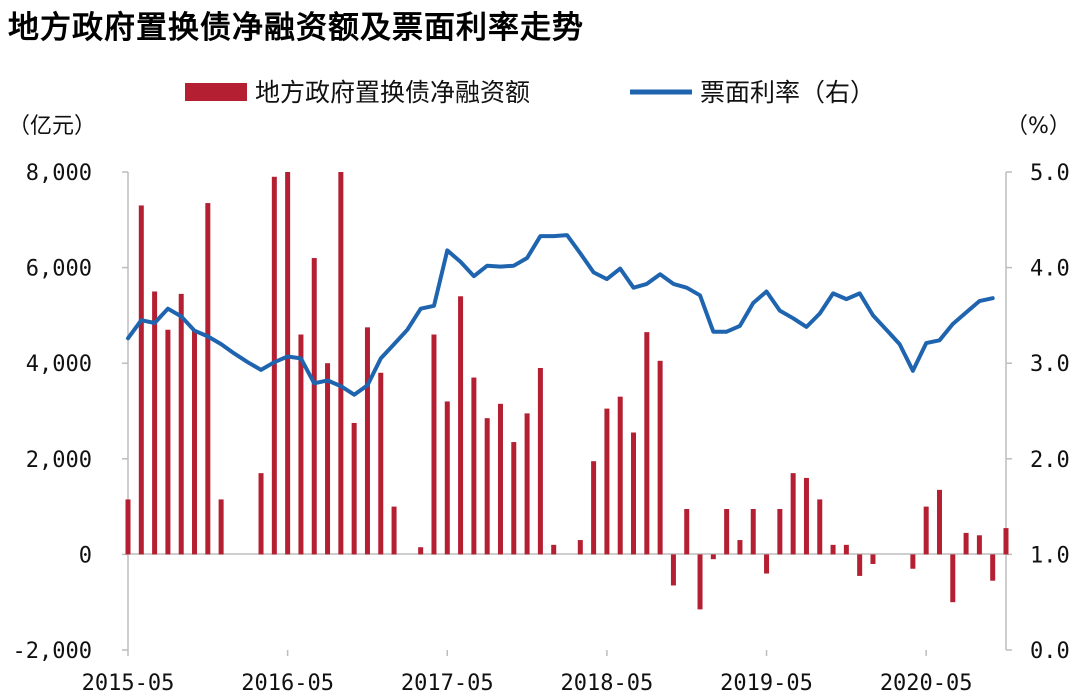 The height and width of the screenshot is (697, 1080). What do you see at coordinates (59, 460) in the screenshot?
I see `left-tick-label: 2,000` at bounding box center [59, 460].